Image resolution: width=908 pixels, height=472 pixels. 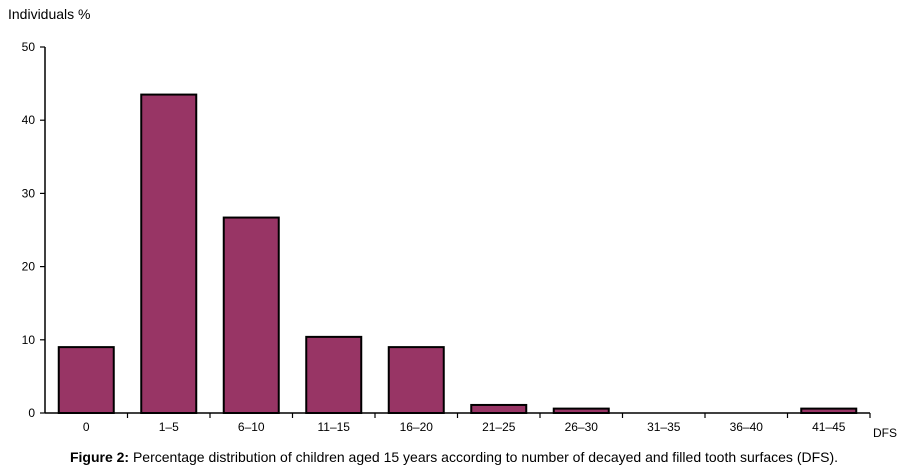 I want to click on caption-label: Figure 2:, so click(x=99, y=457).